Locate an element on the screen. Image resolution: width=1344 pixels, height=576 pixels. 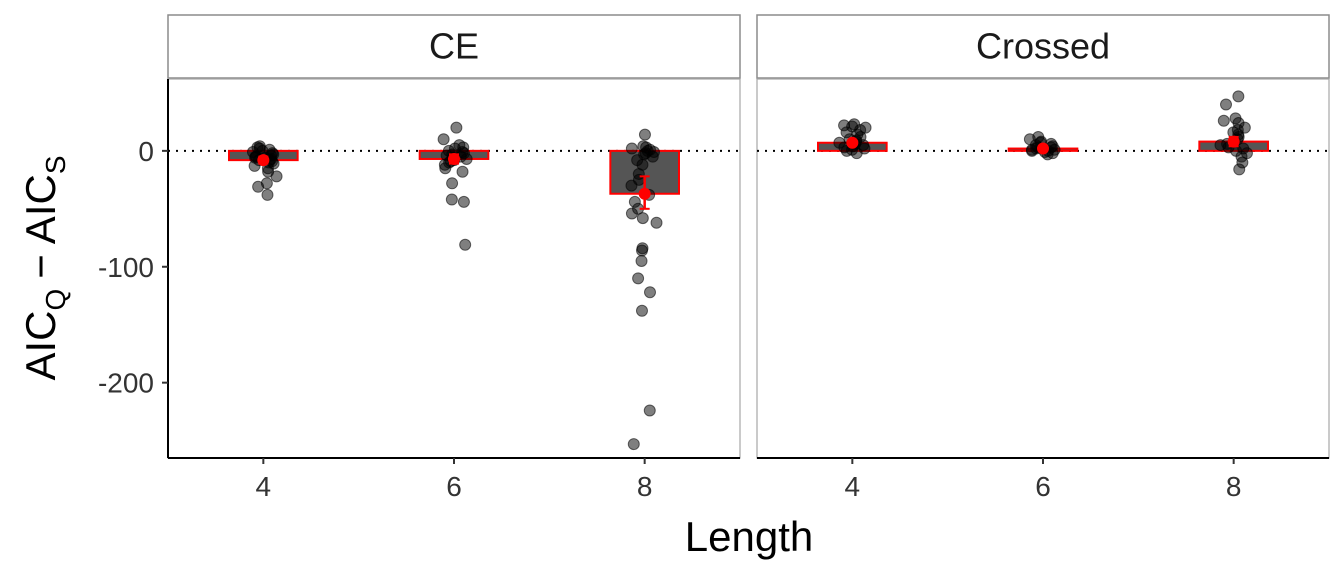
y-axis-title-base1: AIC is located at coordinates (40, 346).